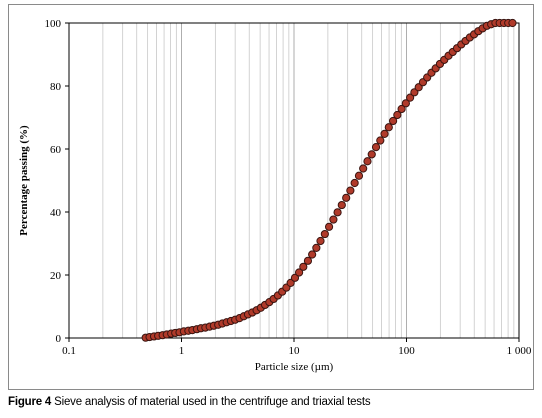  What do you see at coordinates (69, 351) in the screenshot?
I see `x-tick-label: 0.1` at bounding box center [69, 351].